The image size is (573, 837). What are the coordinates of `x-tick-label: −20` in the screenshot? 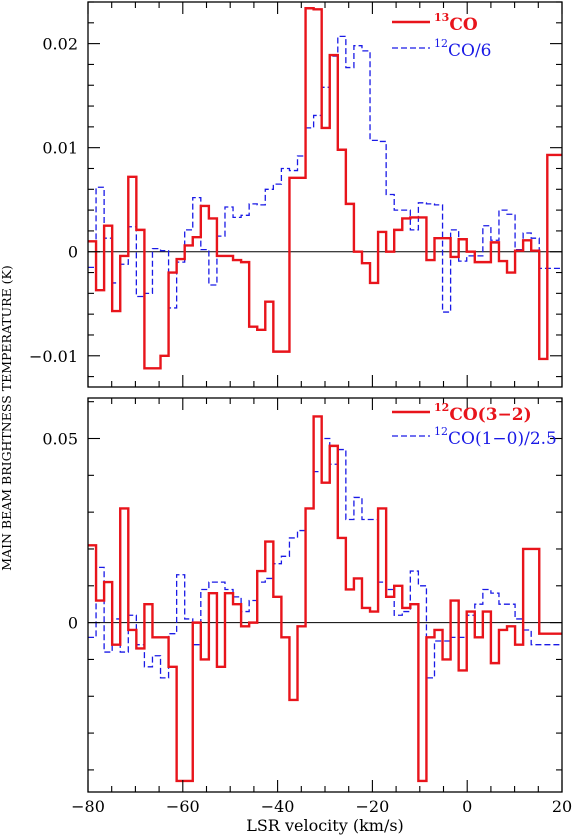 It's located at (373, 806).